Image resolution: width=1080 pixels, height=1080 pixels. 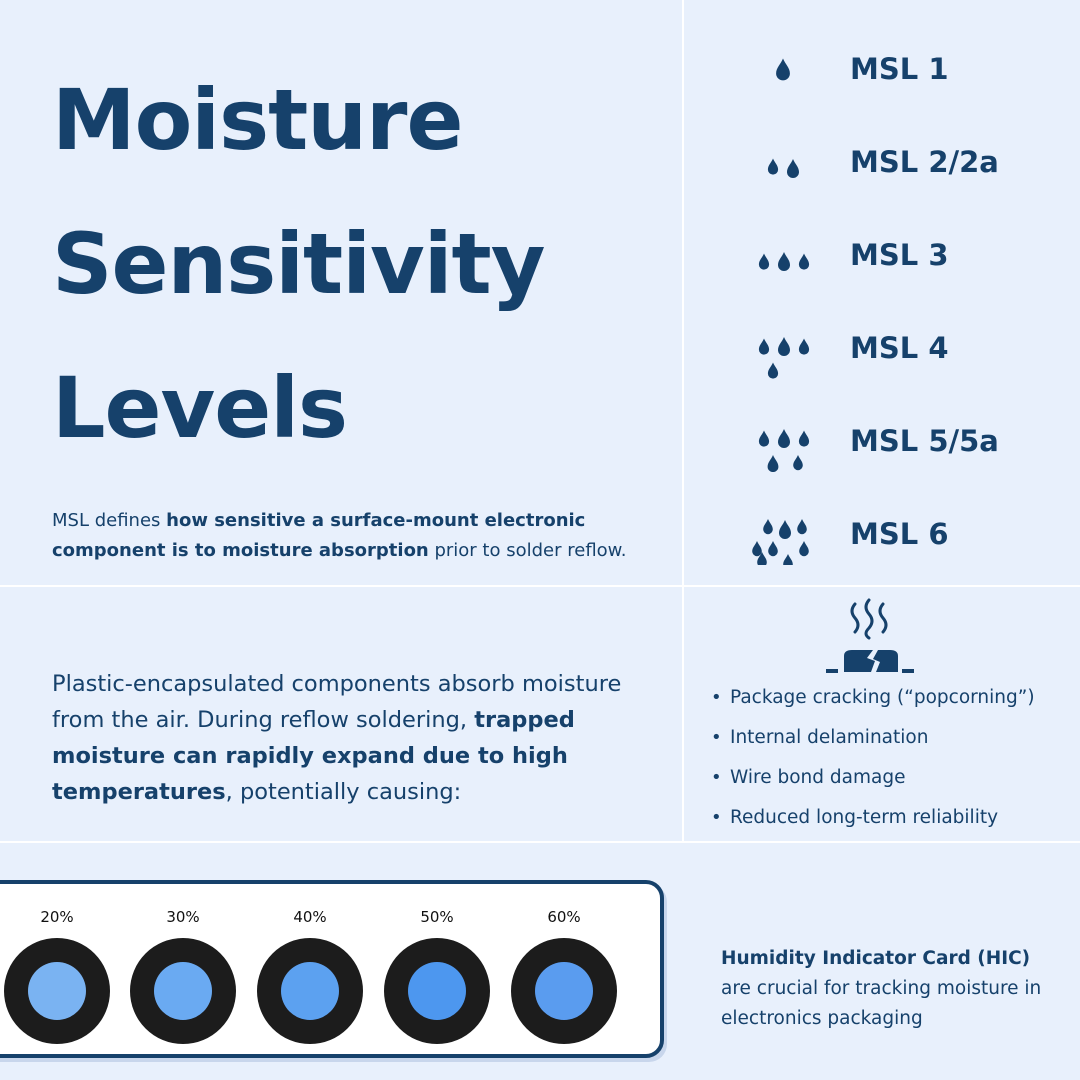 I want to click on msl-label: MSL 3, so click(x=899, y=255).